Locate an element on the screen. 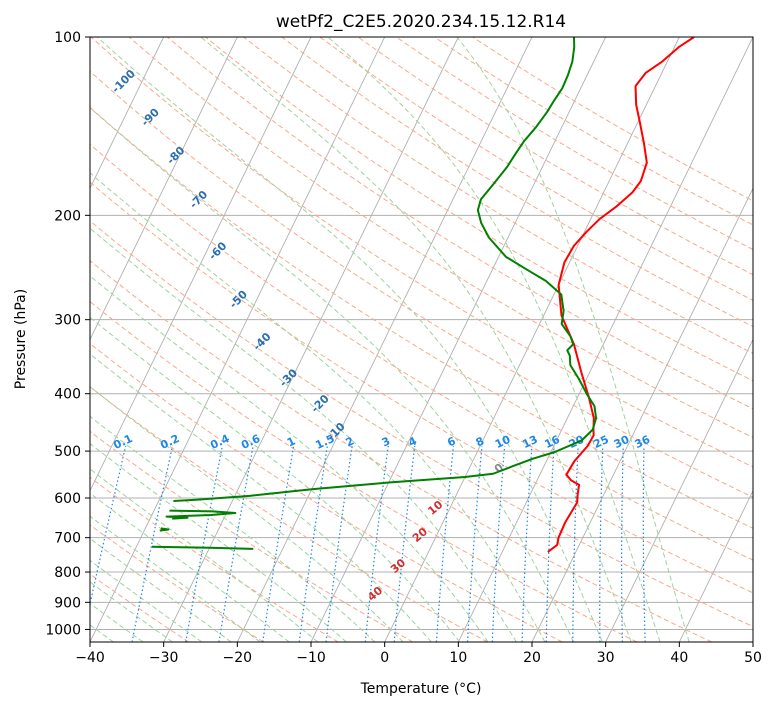 This screenshot has width=775, height=708. mixing-ratio-label: 36 is located at coordinates (643, 442).